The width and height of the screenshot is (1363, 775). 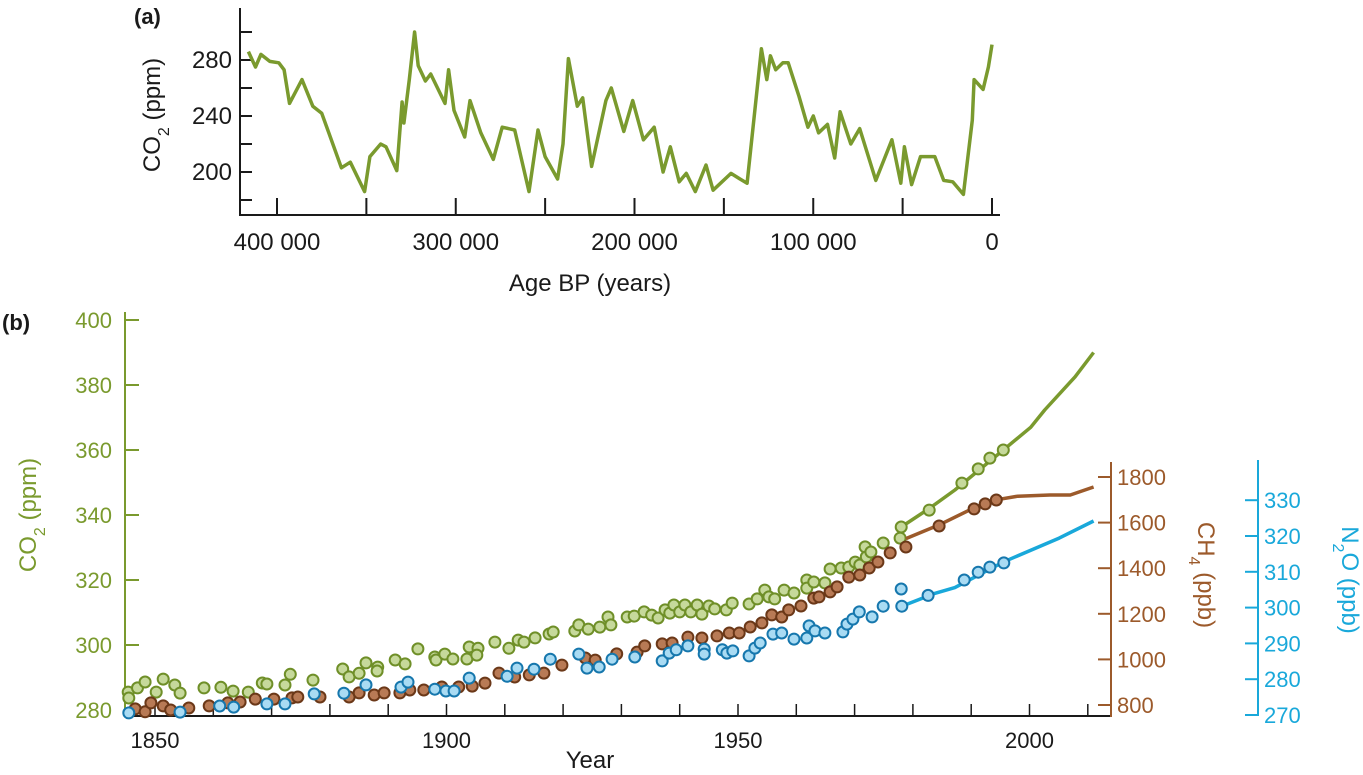 I want to click on ch4-tick-label: 1400, so click(x=1141, y=568).